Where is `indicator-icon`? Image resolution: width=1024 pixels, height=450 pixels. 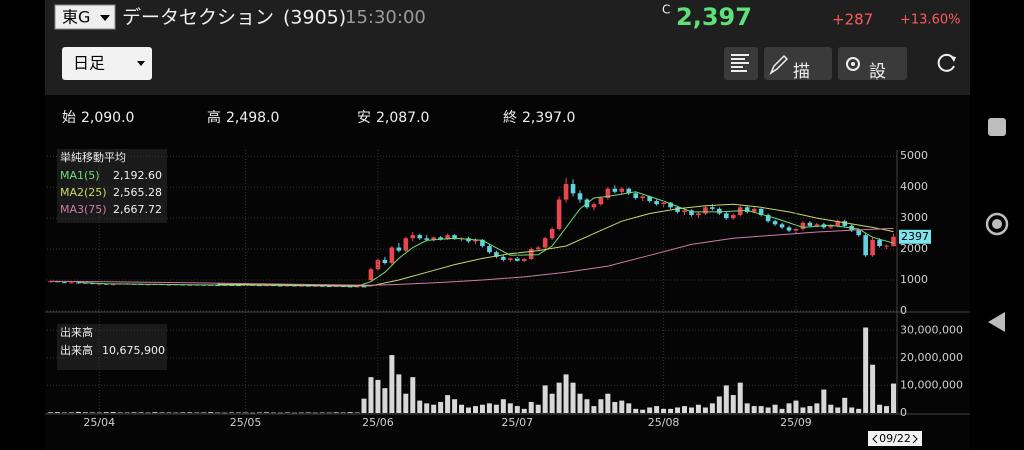
indicator-icon is located at coordinates (740, 63).